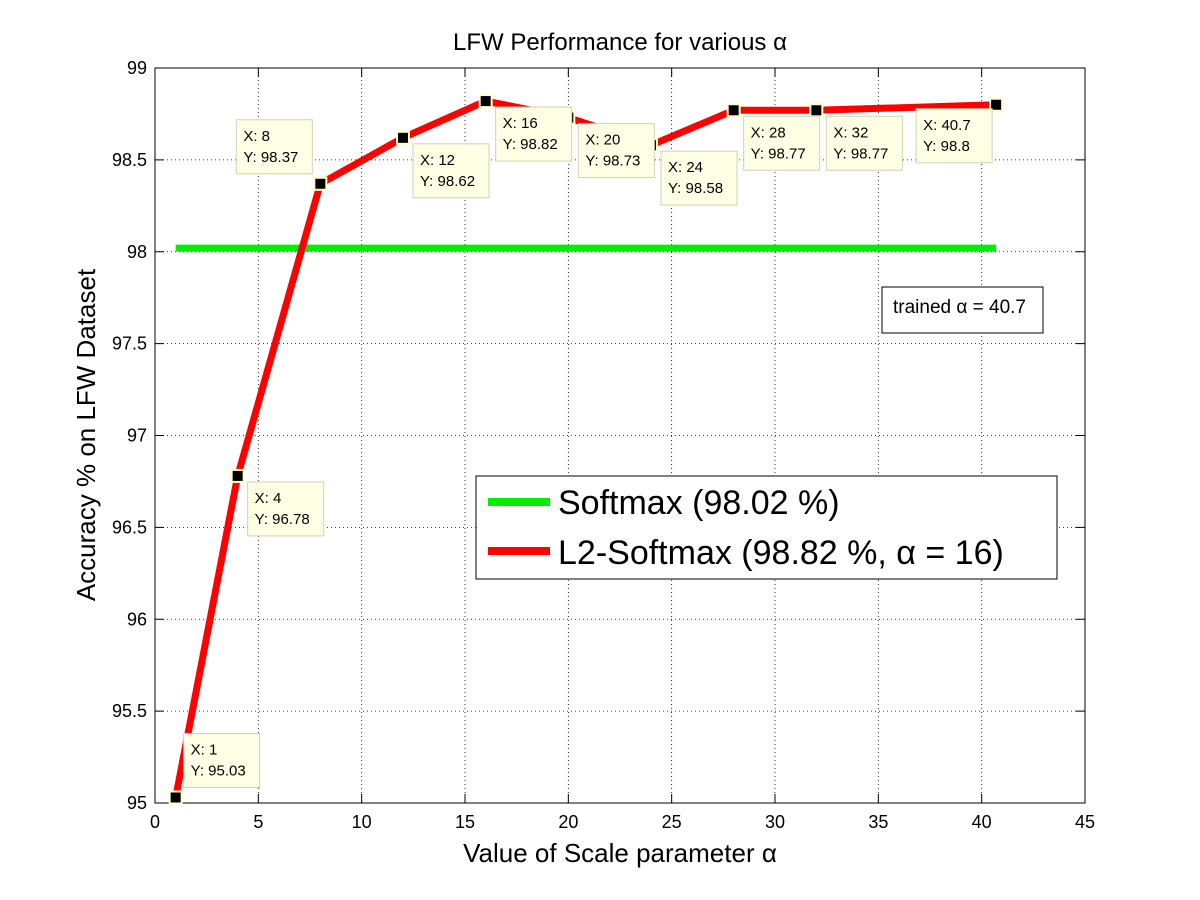  Describe the element at coordinates (620, 42) in the screenshot. I see `chart-title: LFW Performance for various α` at that location.